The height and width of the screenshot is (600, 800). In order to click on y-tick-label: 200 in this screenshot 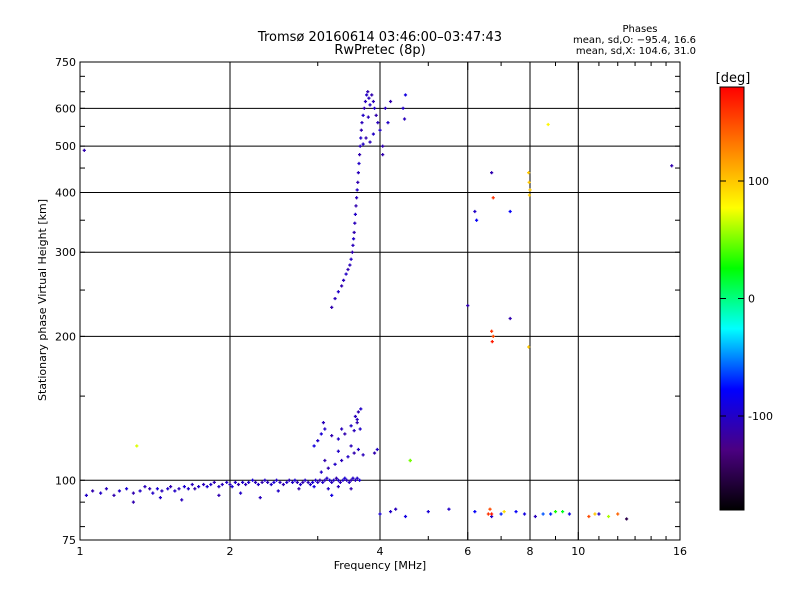, I will do `click(65, 336)`.